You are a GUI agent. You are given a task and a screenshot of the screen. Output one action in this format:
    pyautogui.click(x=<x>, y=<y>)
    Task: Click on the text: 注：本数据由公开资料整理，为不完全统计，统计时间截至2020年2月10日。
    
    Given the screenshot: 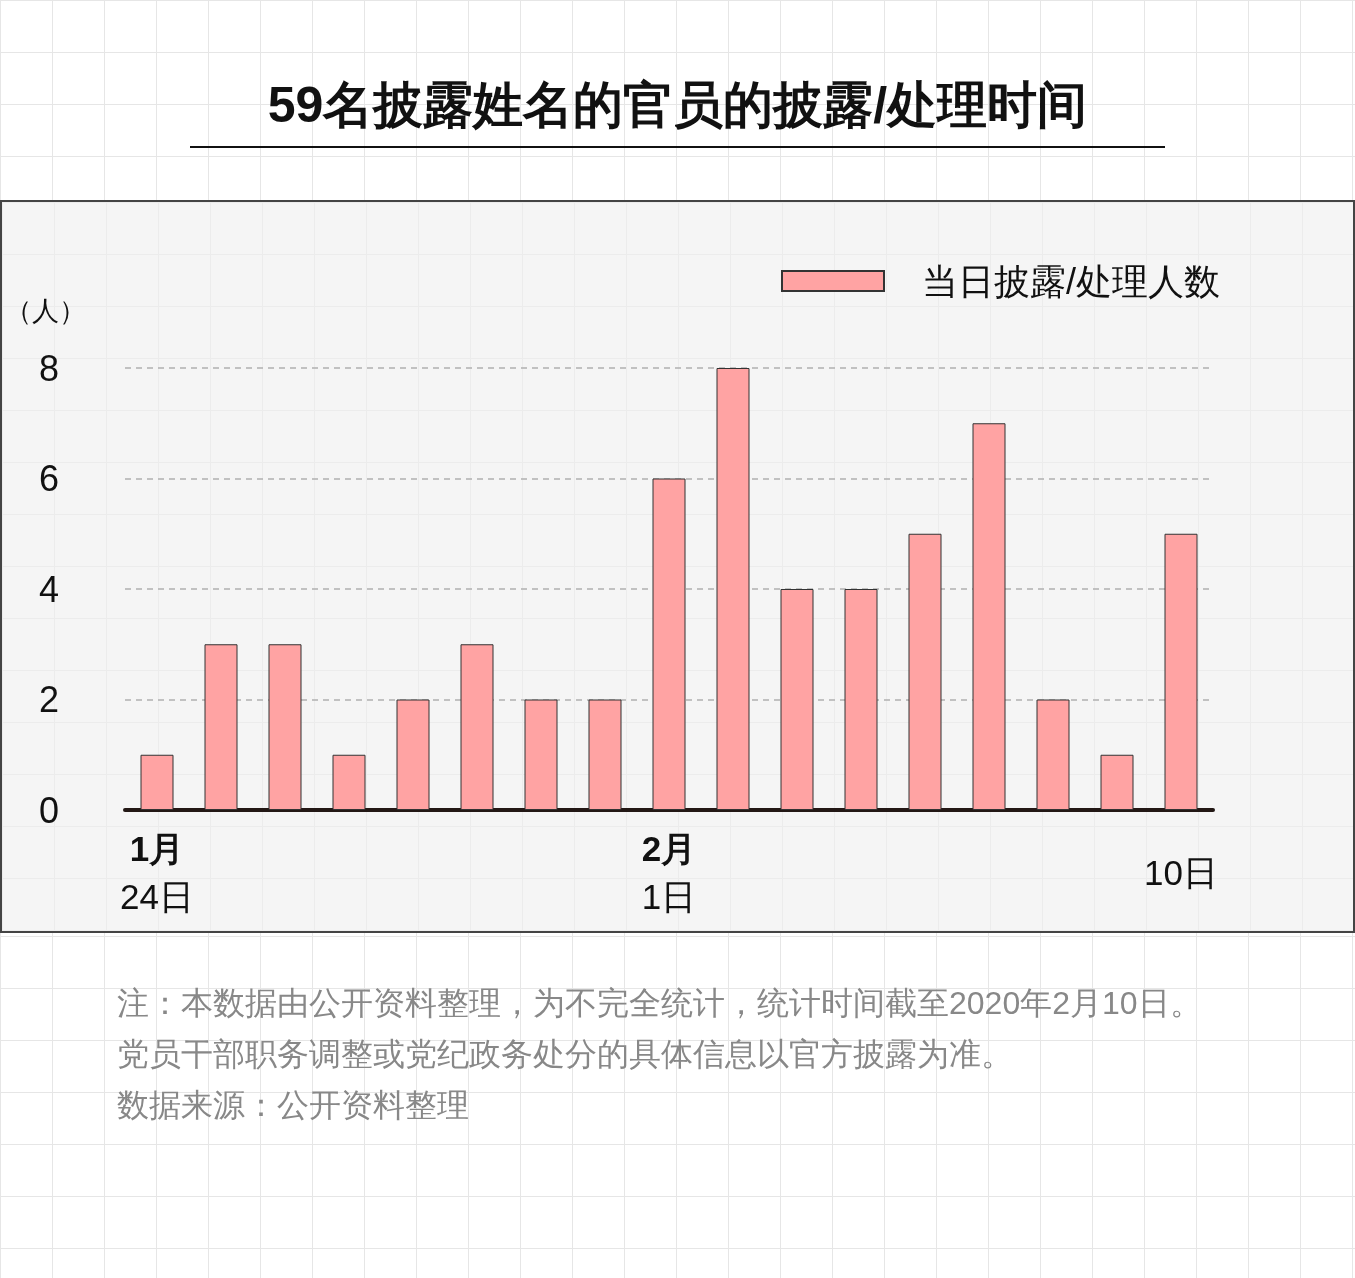 What is the action you would take?
    pyautogui.click(x=660, y=1003)
    